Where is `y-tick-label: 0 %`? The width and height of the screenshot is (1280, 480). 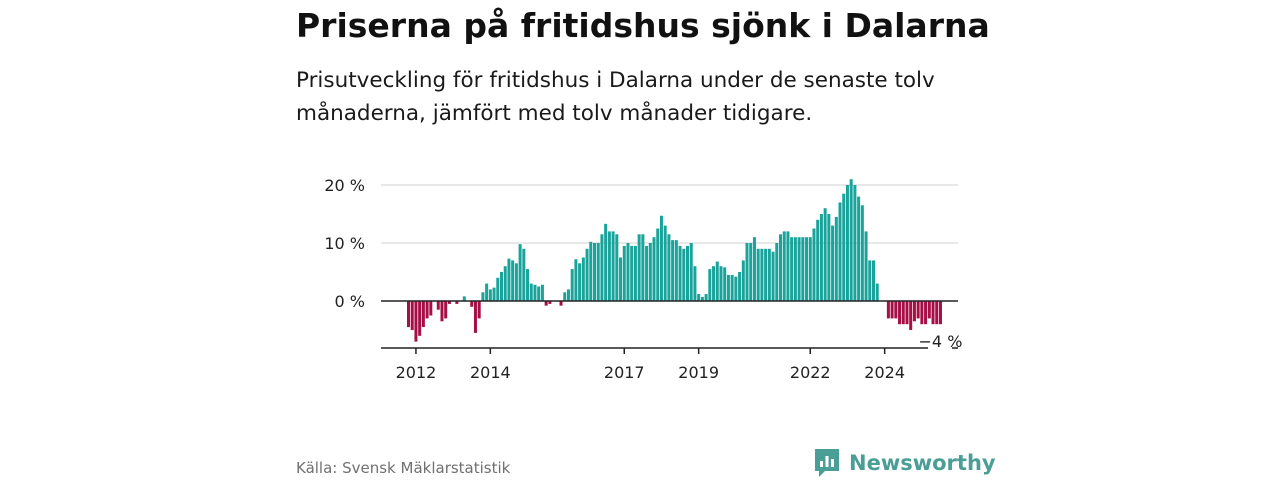 y-tick-label: 0 % is located at coordinates (350, 301).